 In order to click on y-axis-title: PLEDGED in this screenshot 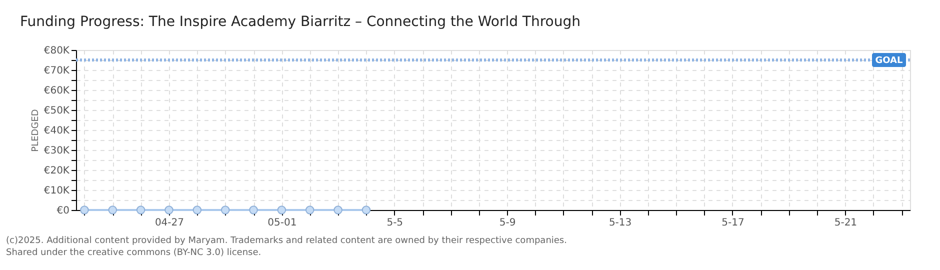, I will do `click(35, 130)`.